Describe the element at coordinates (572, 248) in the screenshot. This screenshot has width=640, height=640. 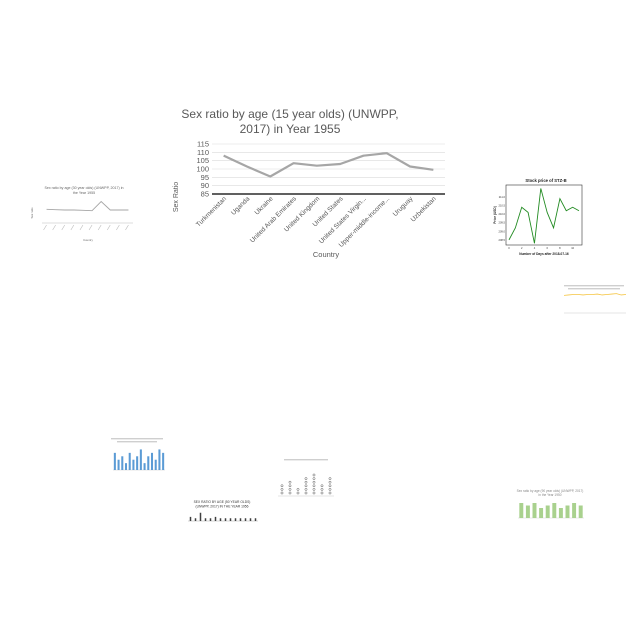
I see `thumb-x-tick-label: 10` at that location.